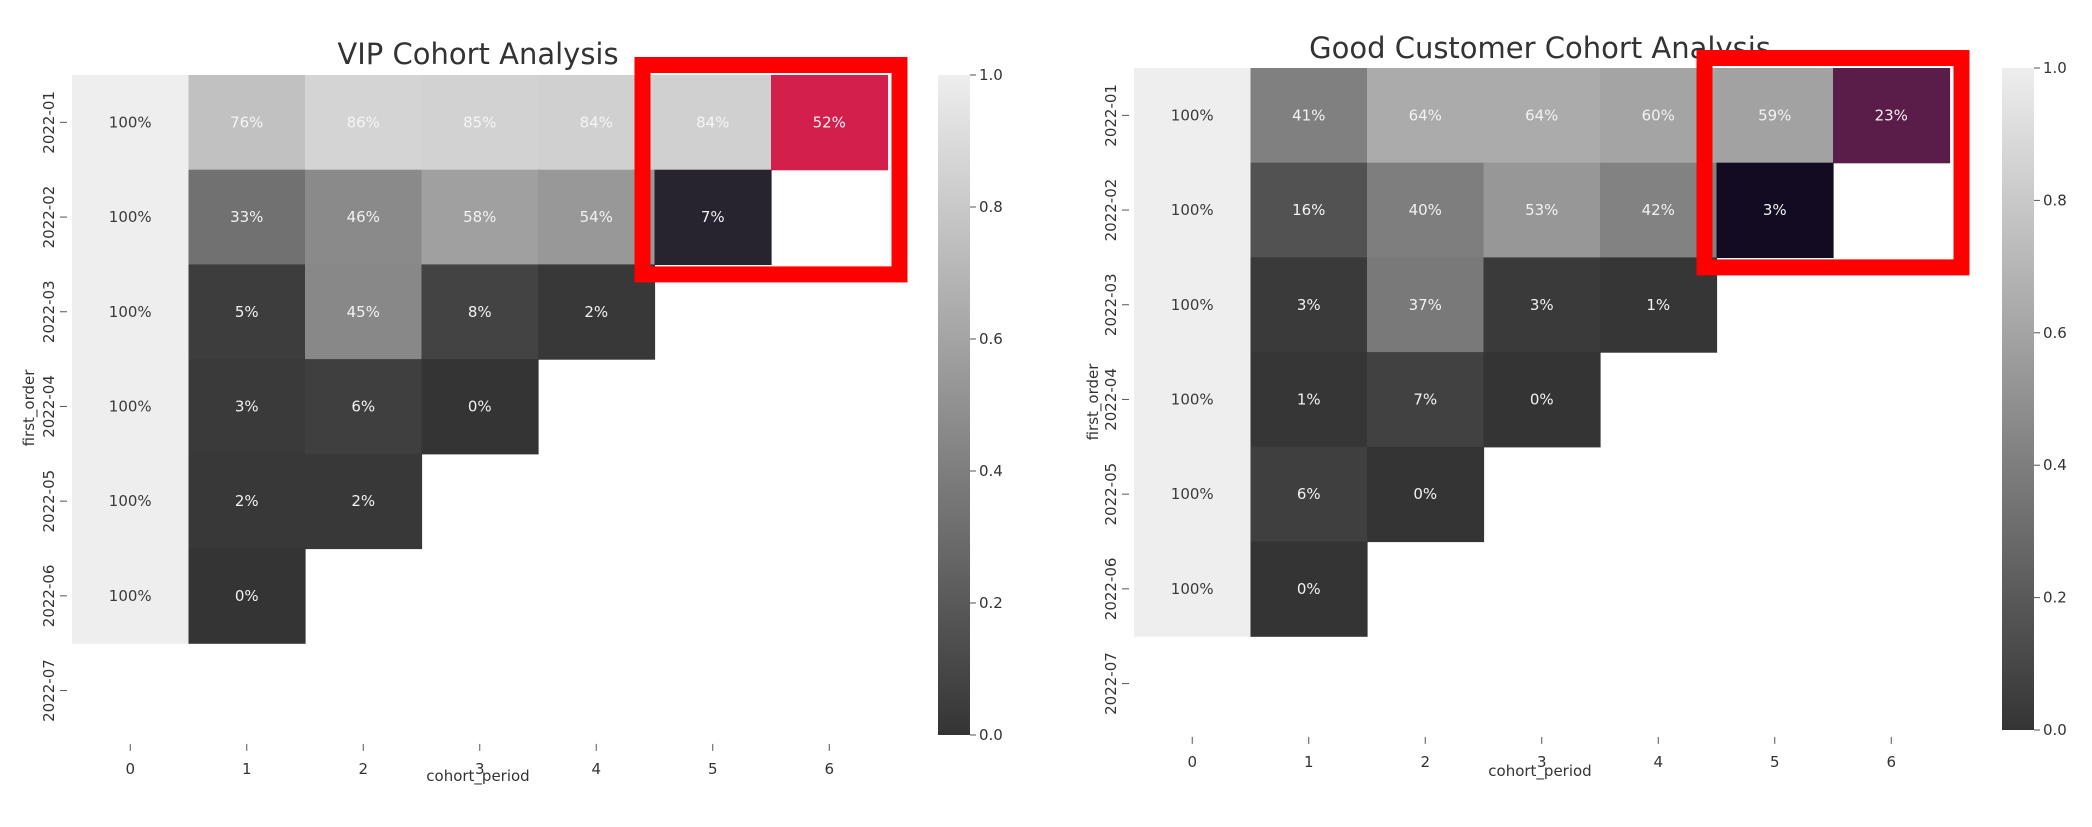  I want to click on colorbar-tick-label: 0.6, so click(2055, 333).